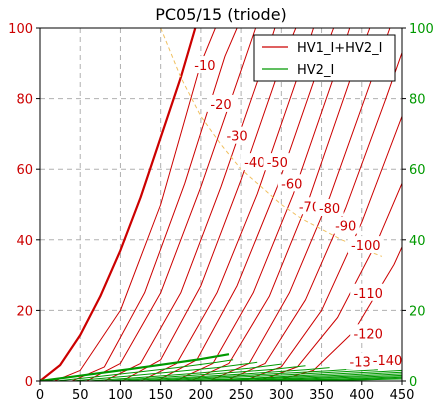  I want to click on y-right-tick-label: 100, so click(421, 29).